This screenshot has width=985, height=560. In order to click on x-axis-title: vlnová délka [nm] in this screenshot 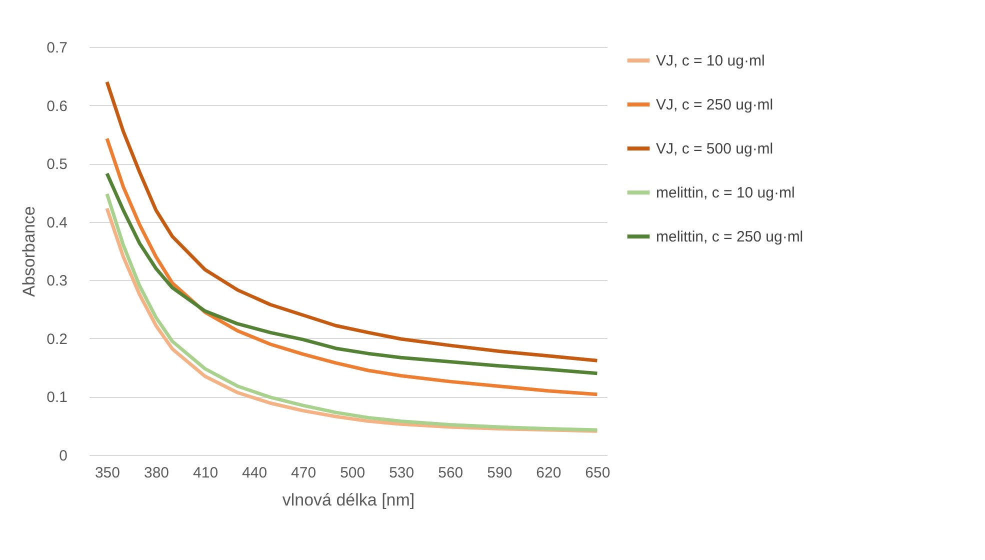, I will do `click(348, 500)`.